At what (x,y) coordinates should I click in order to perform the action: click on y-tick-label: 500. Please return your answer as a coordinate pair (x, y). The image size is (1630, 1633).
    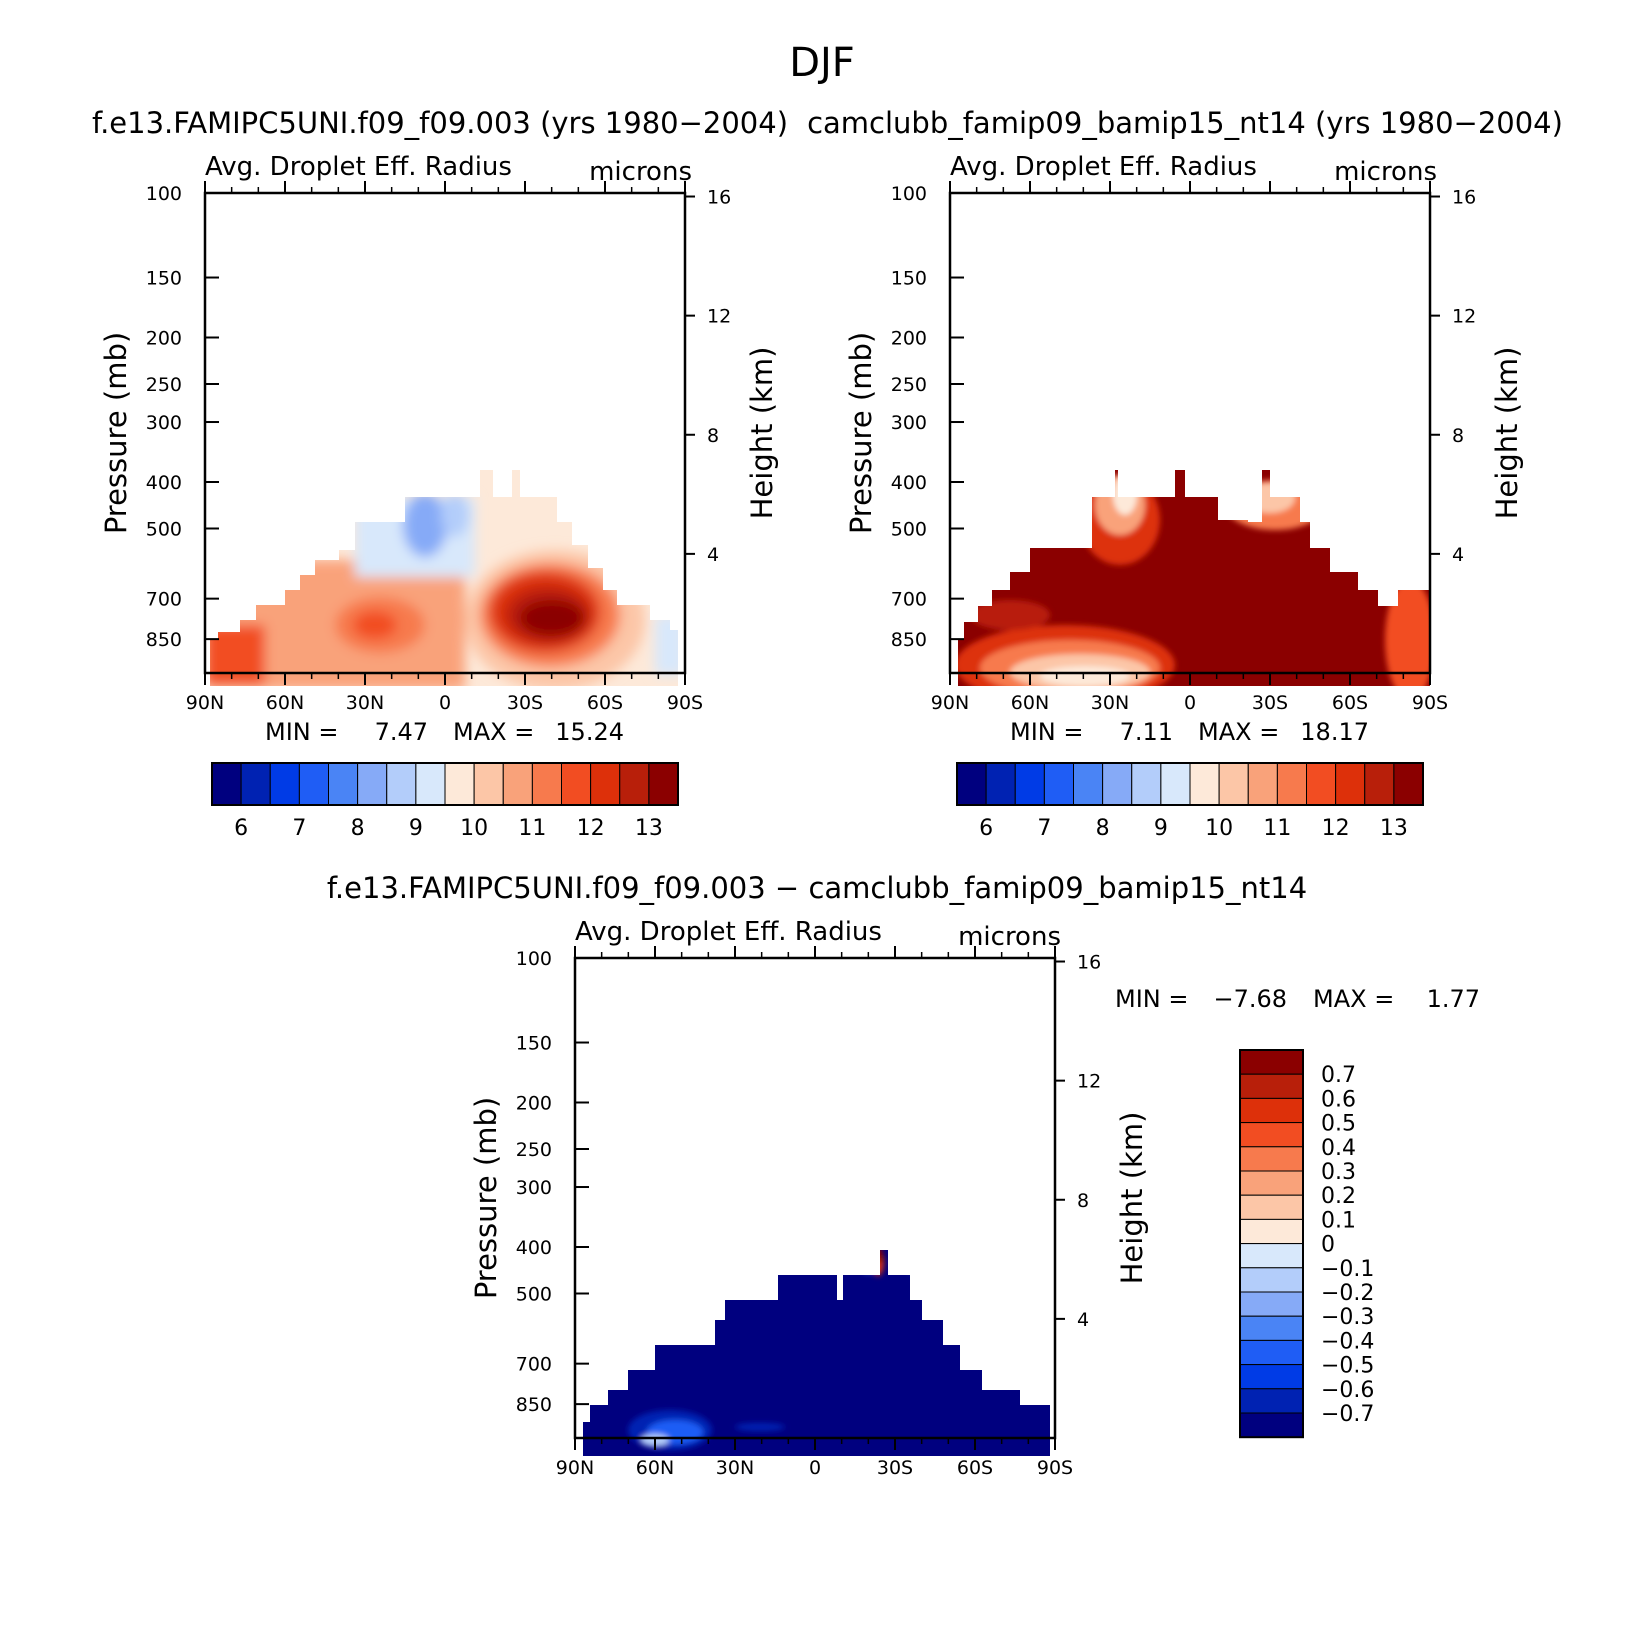
    Looking at the image, I should click on (534, 1295).